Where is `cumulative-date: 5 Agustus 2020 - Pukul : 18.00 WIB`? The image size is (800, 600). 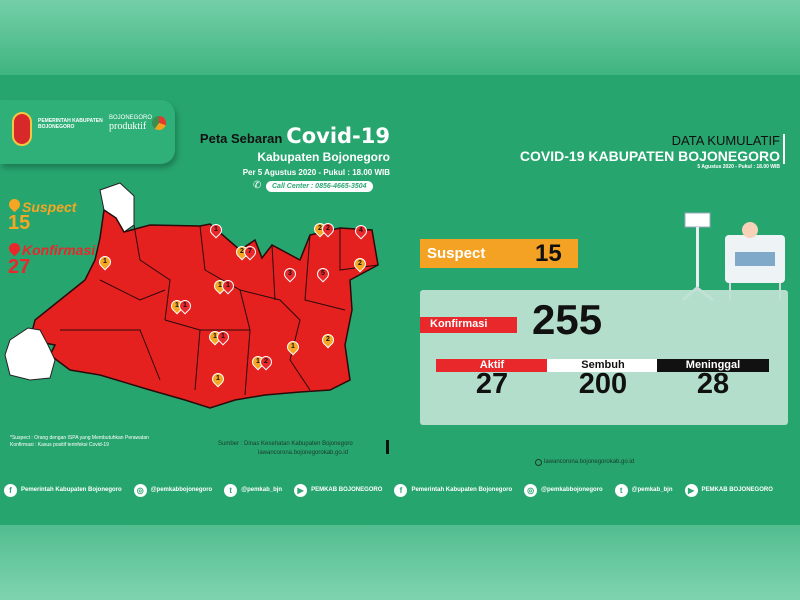
cumulative-date: 5 Agustus 2020 - Pukul : 18.00 WIB is located at coordinates (738, 167).